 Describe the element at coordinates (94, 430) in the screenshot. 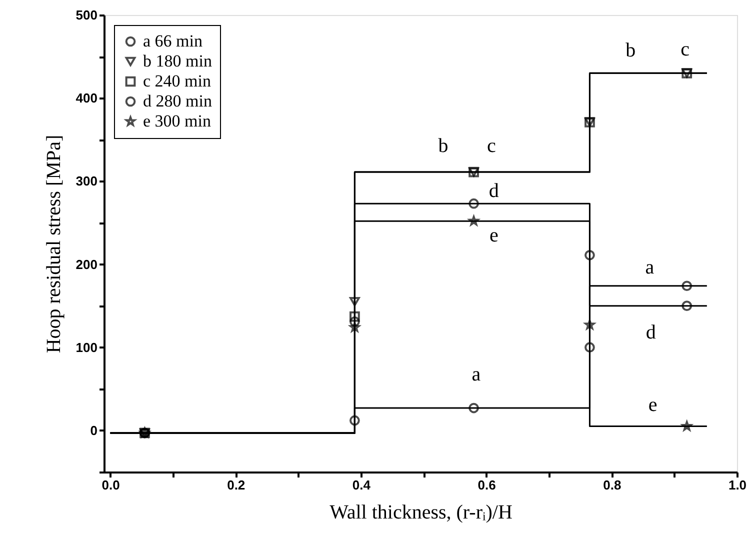

I see `y-tick-label: 0` at that location.